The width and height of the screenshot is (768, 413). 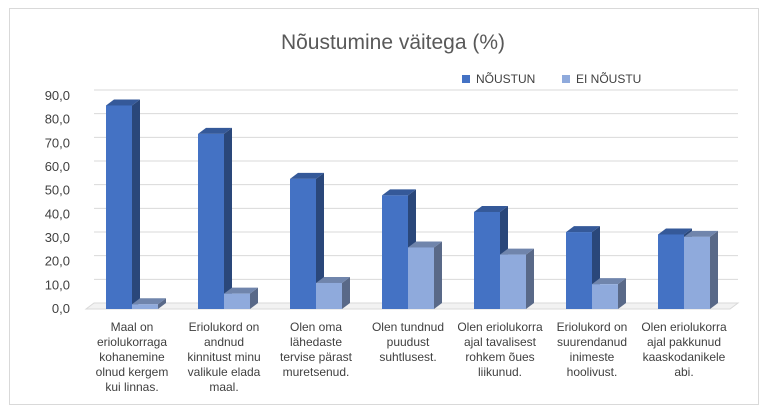 I want to click on legend-item: EI NÕUSTU, so click(x=601, y=78).